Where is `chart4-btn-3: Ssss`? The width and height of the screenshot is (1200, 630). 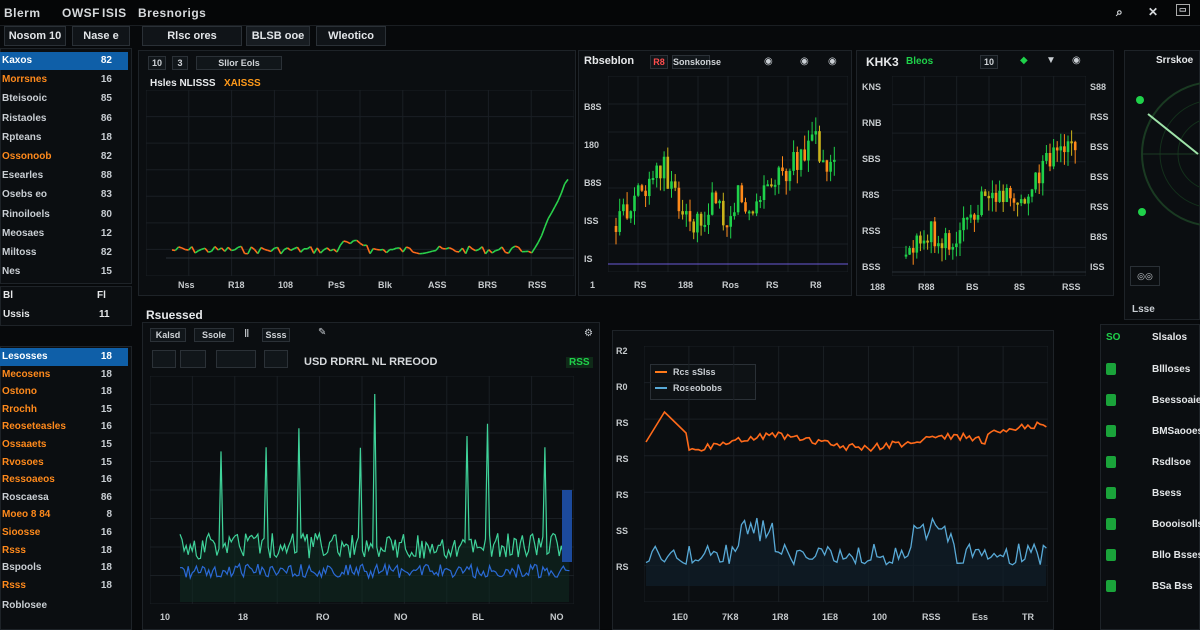
chart4-btn-3: Ssss is located at coordinates (276, 335).